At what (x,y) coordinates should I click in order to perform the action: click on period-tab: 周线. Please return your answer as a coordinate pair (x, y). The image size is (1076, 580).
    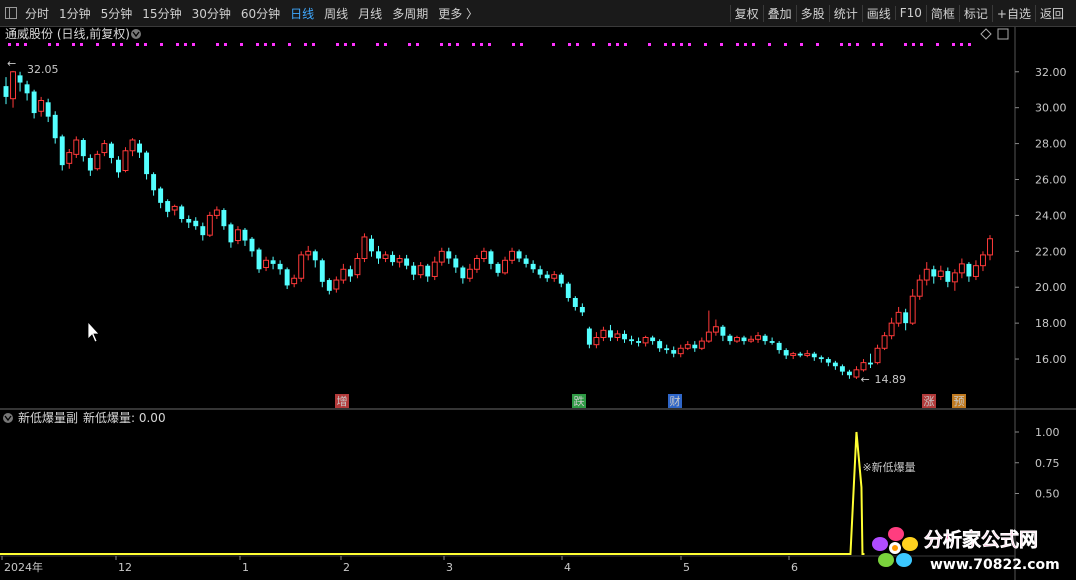
    Looking at the image, I should click on (336, 13).